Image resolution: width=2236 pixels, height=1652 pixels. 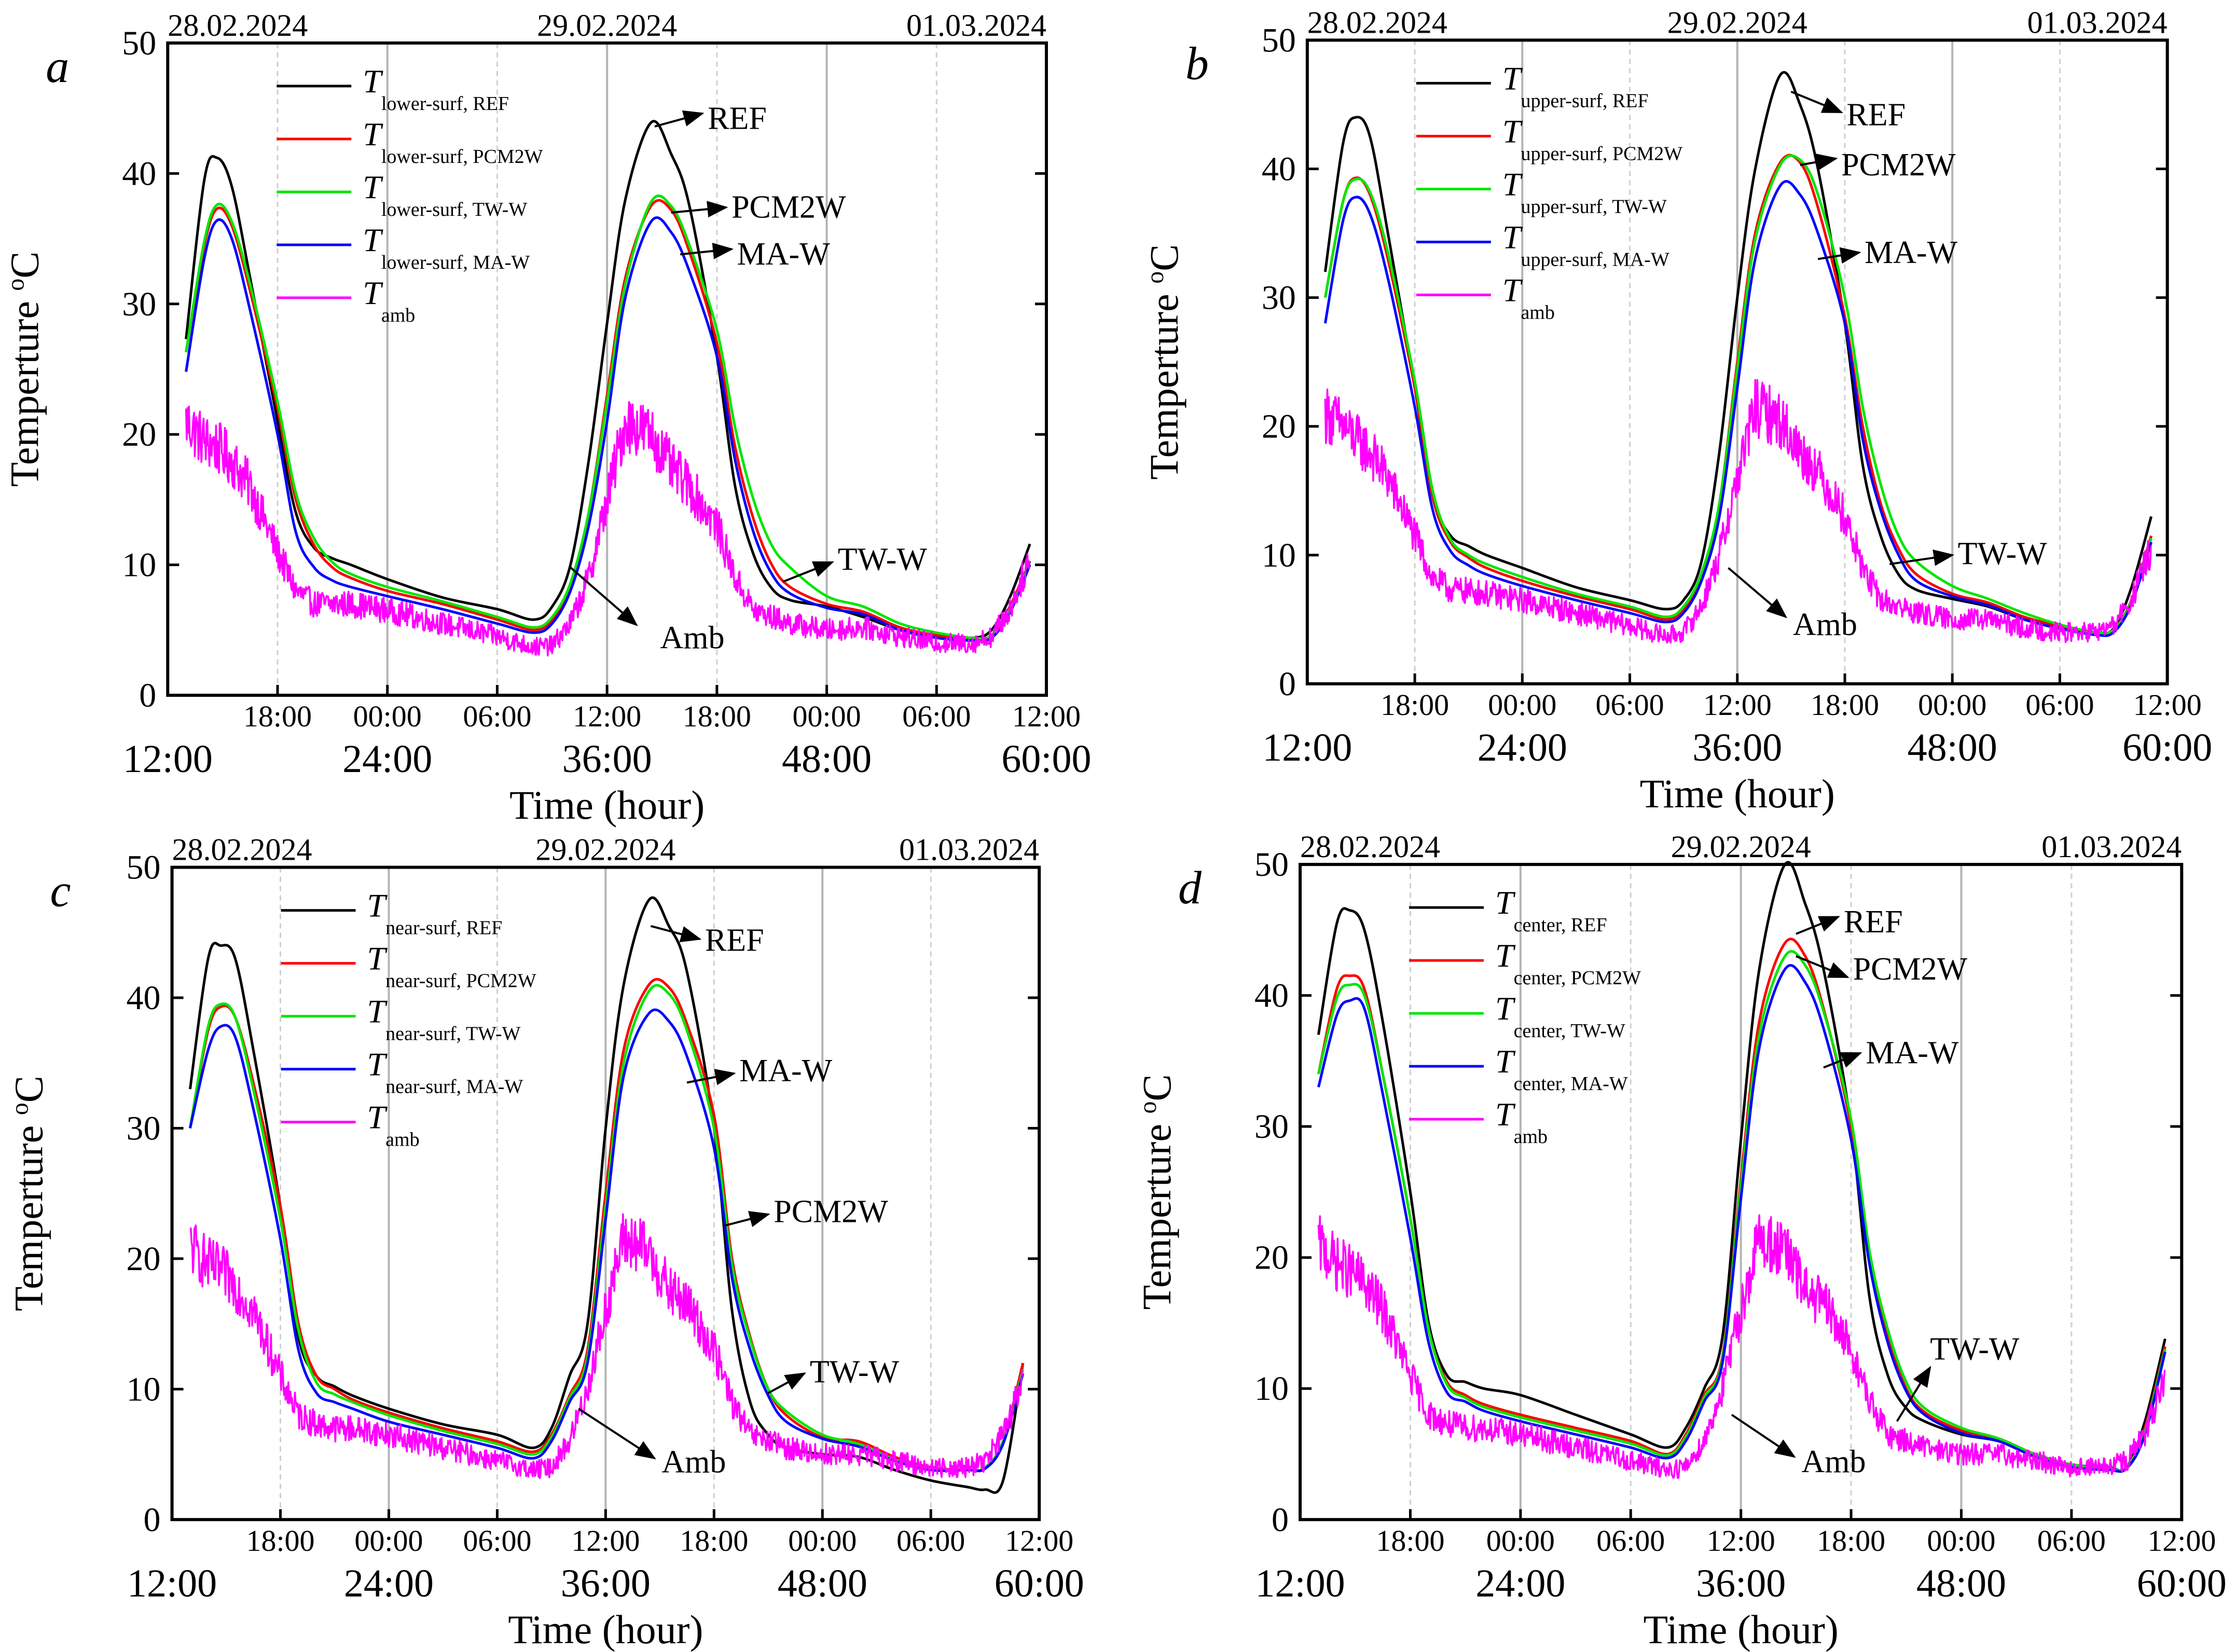 I want to click on legend-subscript: center, PCM2W, so click(x=1577, y=978).